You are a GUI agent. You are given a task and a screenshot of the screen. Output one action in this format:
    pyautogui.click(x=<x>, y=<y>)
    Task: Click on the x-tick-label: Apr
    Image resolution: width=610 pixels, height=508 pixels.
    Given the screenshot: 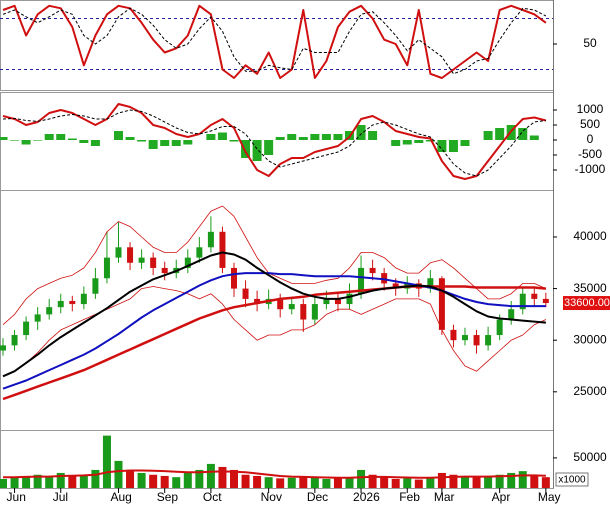 What is the action you would take?
    pyautogui.click(x=501, y=497)
    